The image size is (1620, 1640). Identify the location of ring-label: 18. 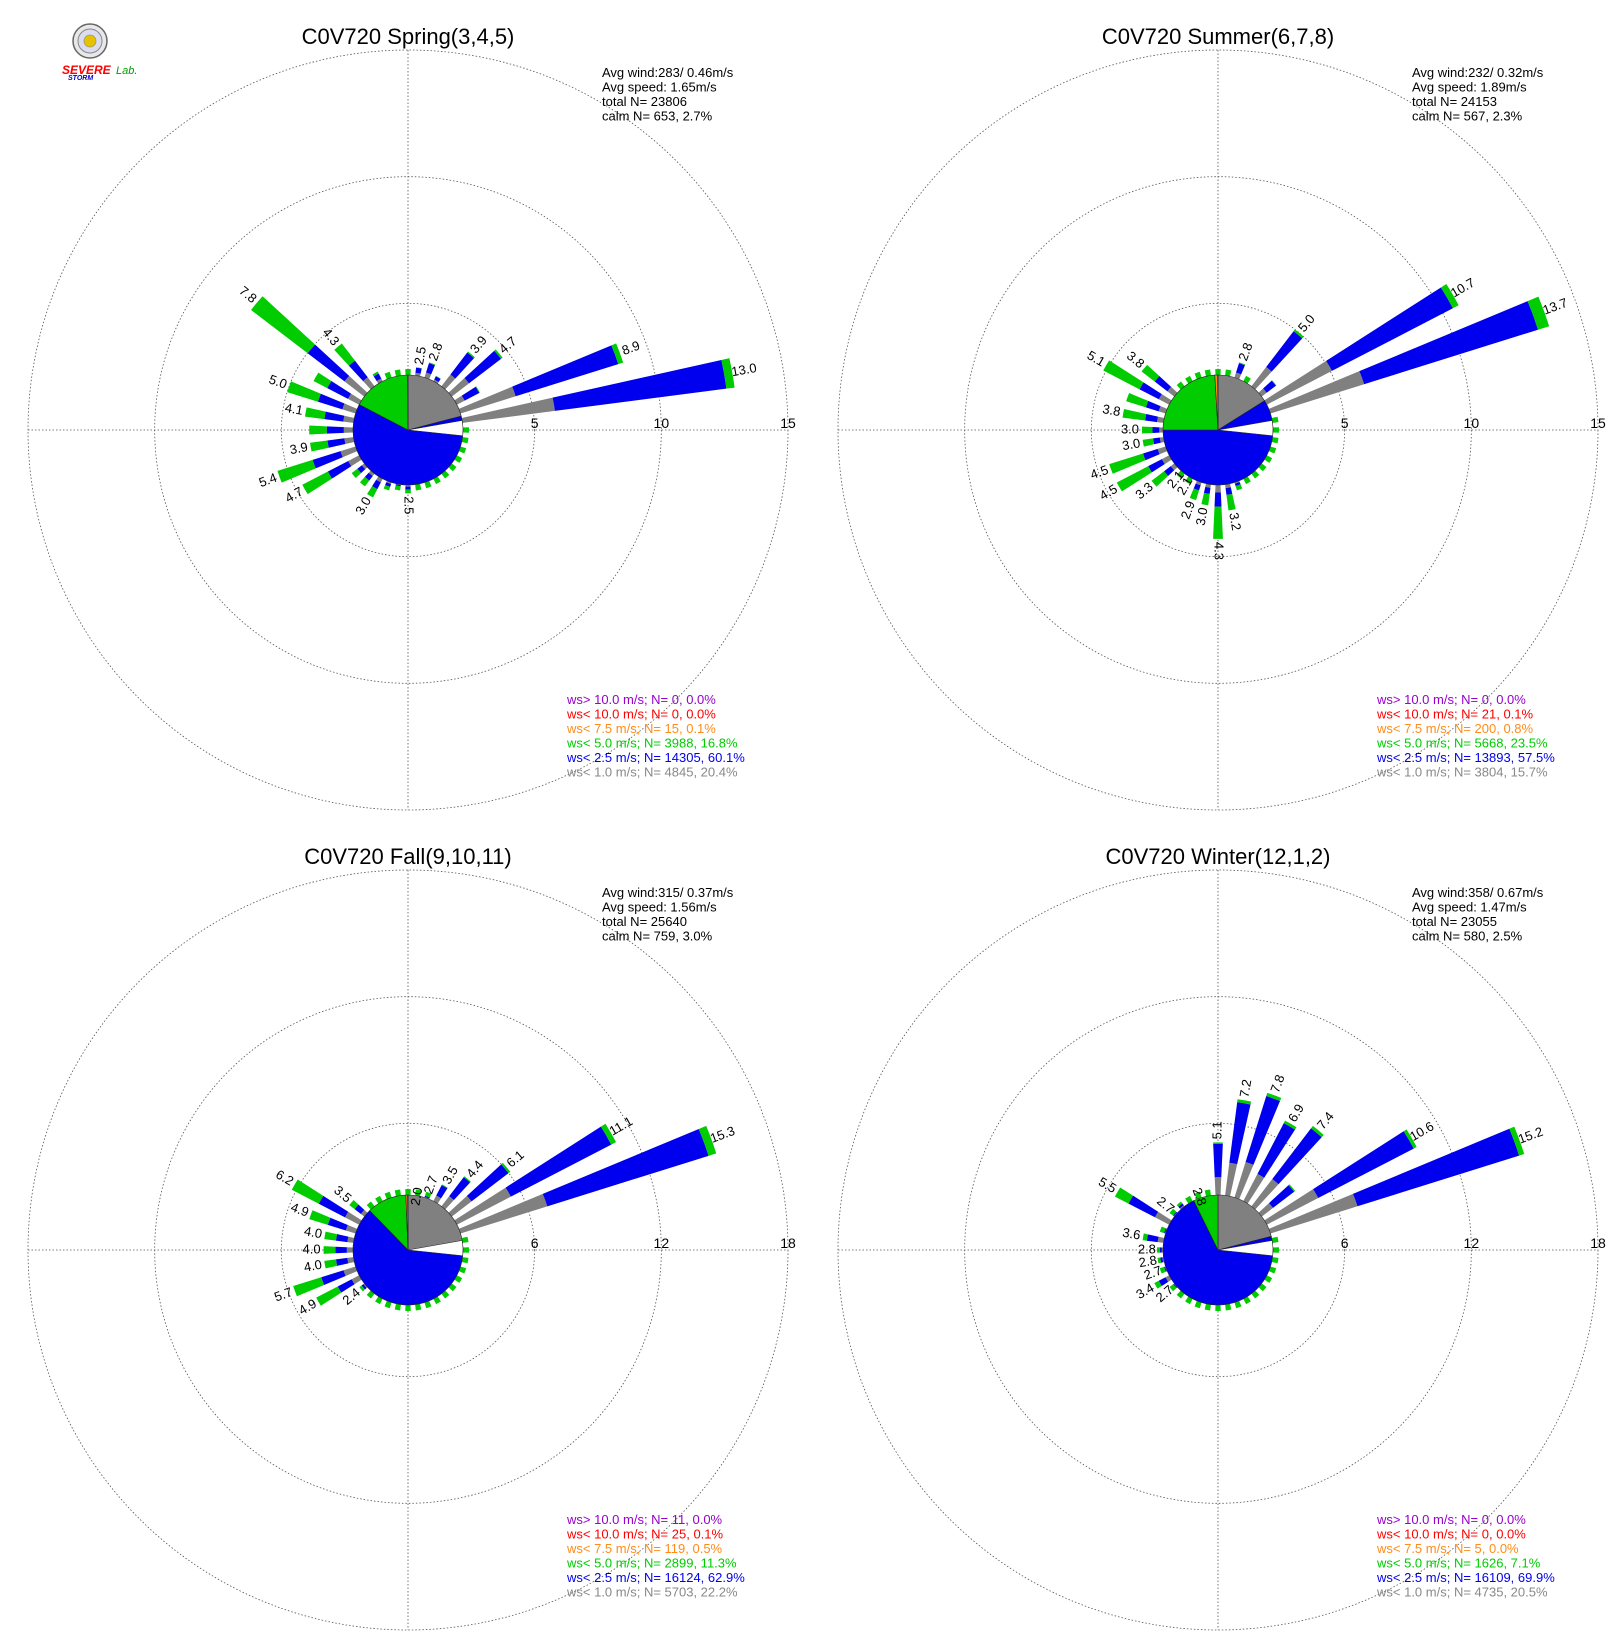
(1598, 1243).